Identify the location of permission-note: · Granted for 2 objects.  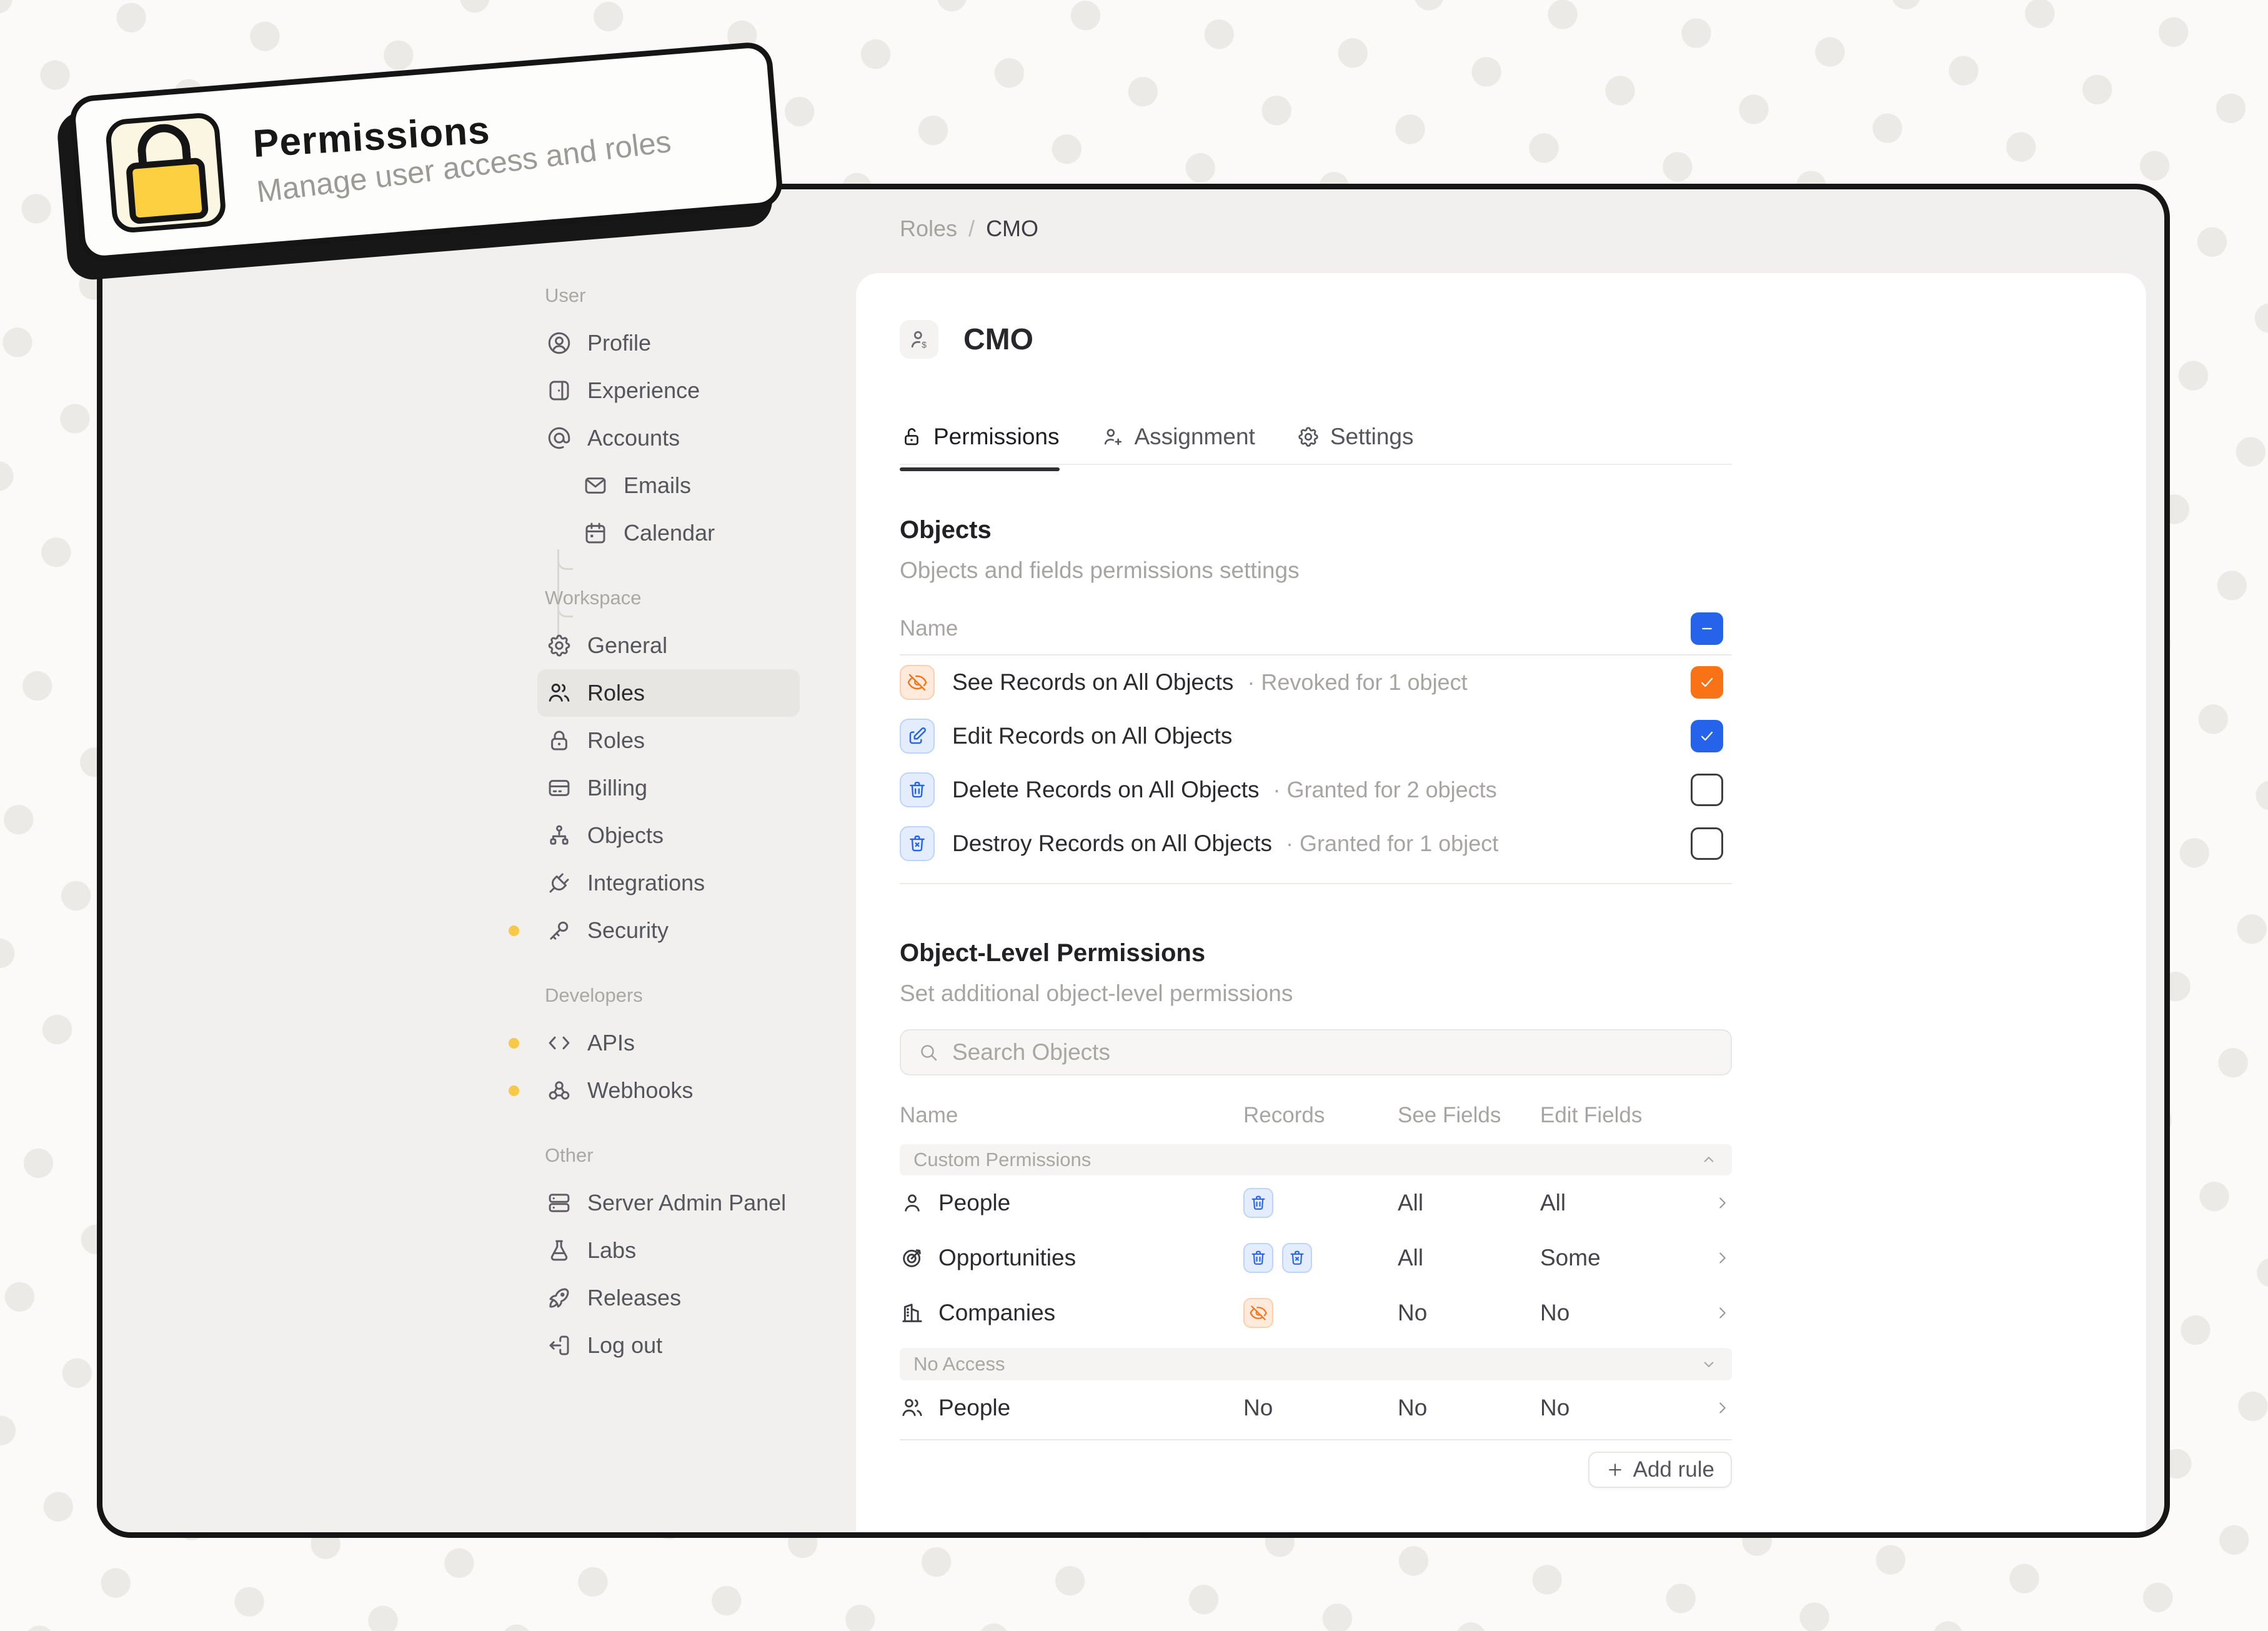
(1385, 789).